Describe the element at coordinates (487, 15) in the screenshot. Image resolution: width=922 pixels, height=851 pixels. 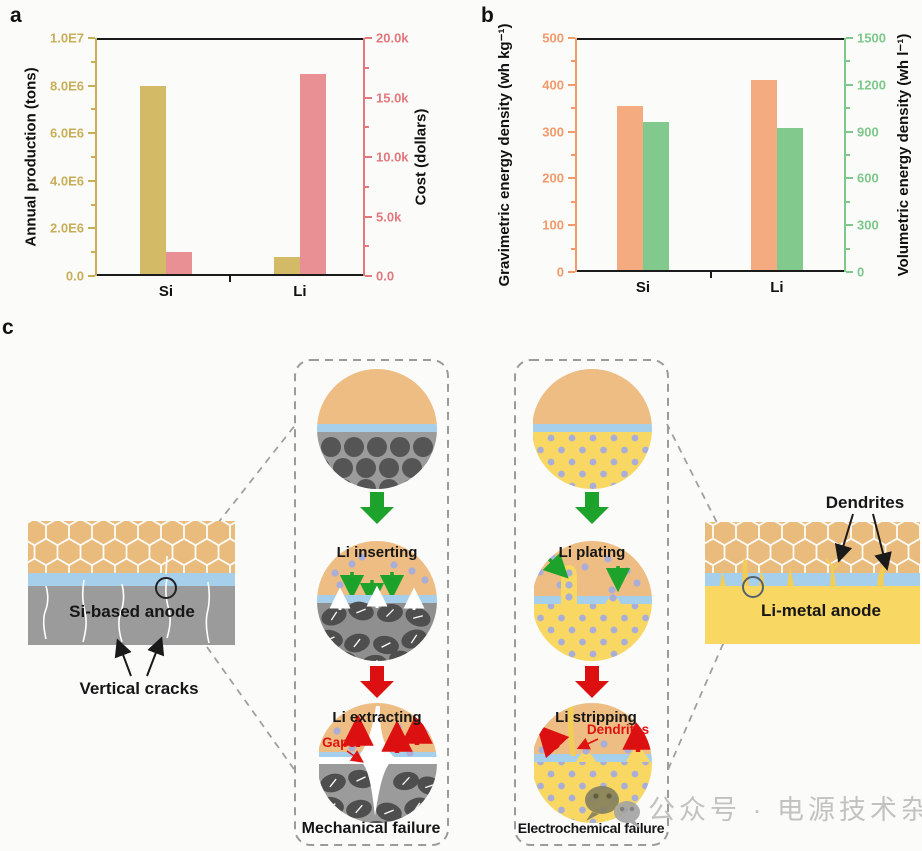
I see `panel-b-label: b` at that location.